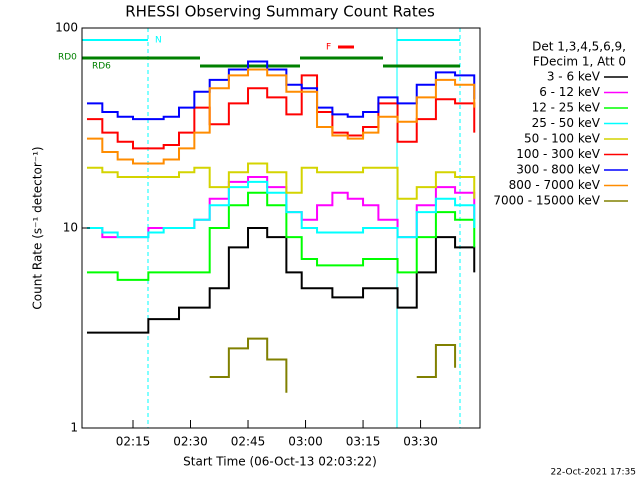  Describe the element at coordinates (74, 428) in the screenshot. I see `y-tick-label: 1` at that location.